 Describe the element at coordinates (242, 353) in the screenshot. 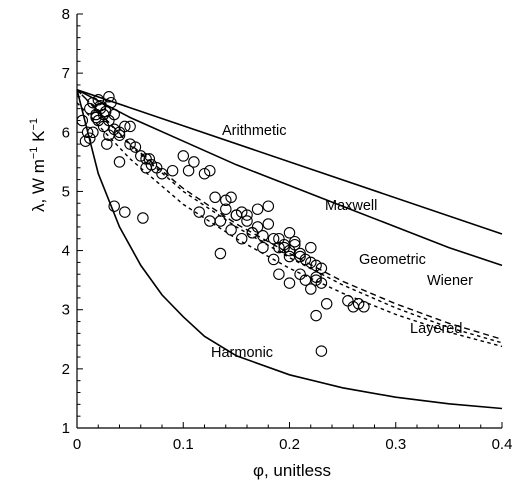

I see `curve-label-harmonic: Harmonic` at that location.